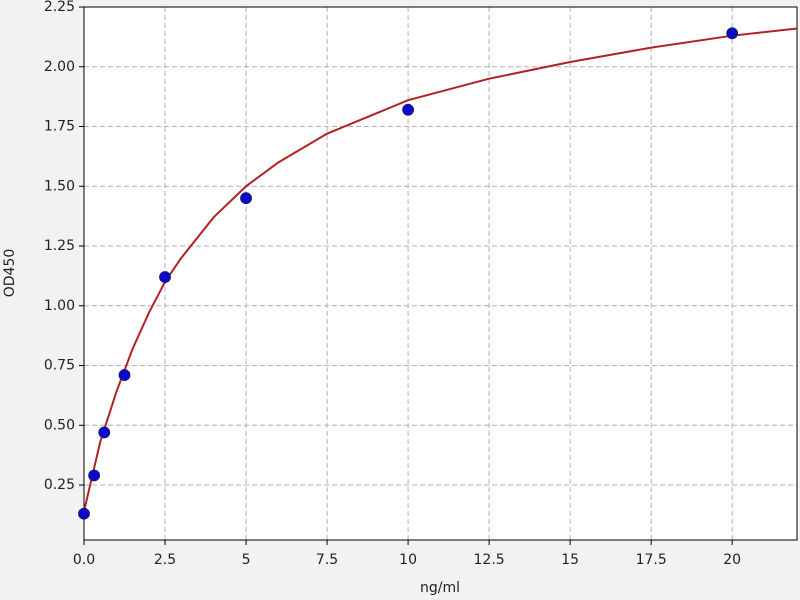  What do you see at coordinates (246, 560) in the screenshot?
I see `x-tick-label: 5` at bounding box center [246, 560].